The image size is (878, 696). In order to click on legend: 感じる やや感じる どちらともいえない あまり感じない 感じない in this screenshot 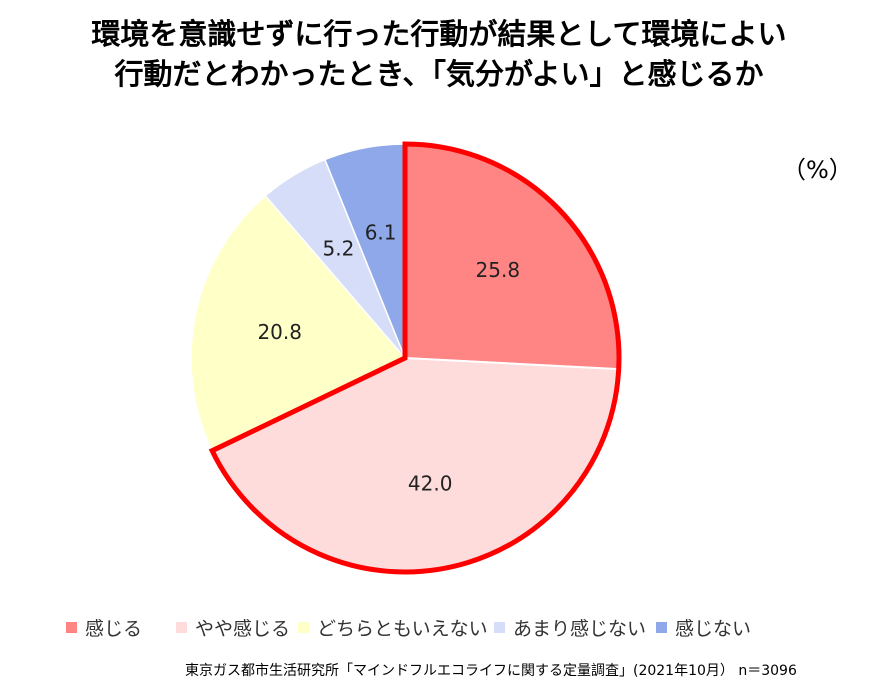, I will do `click(456, 628)`.